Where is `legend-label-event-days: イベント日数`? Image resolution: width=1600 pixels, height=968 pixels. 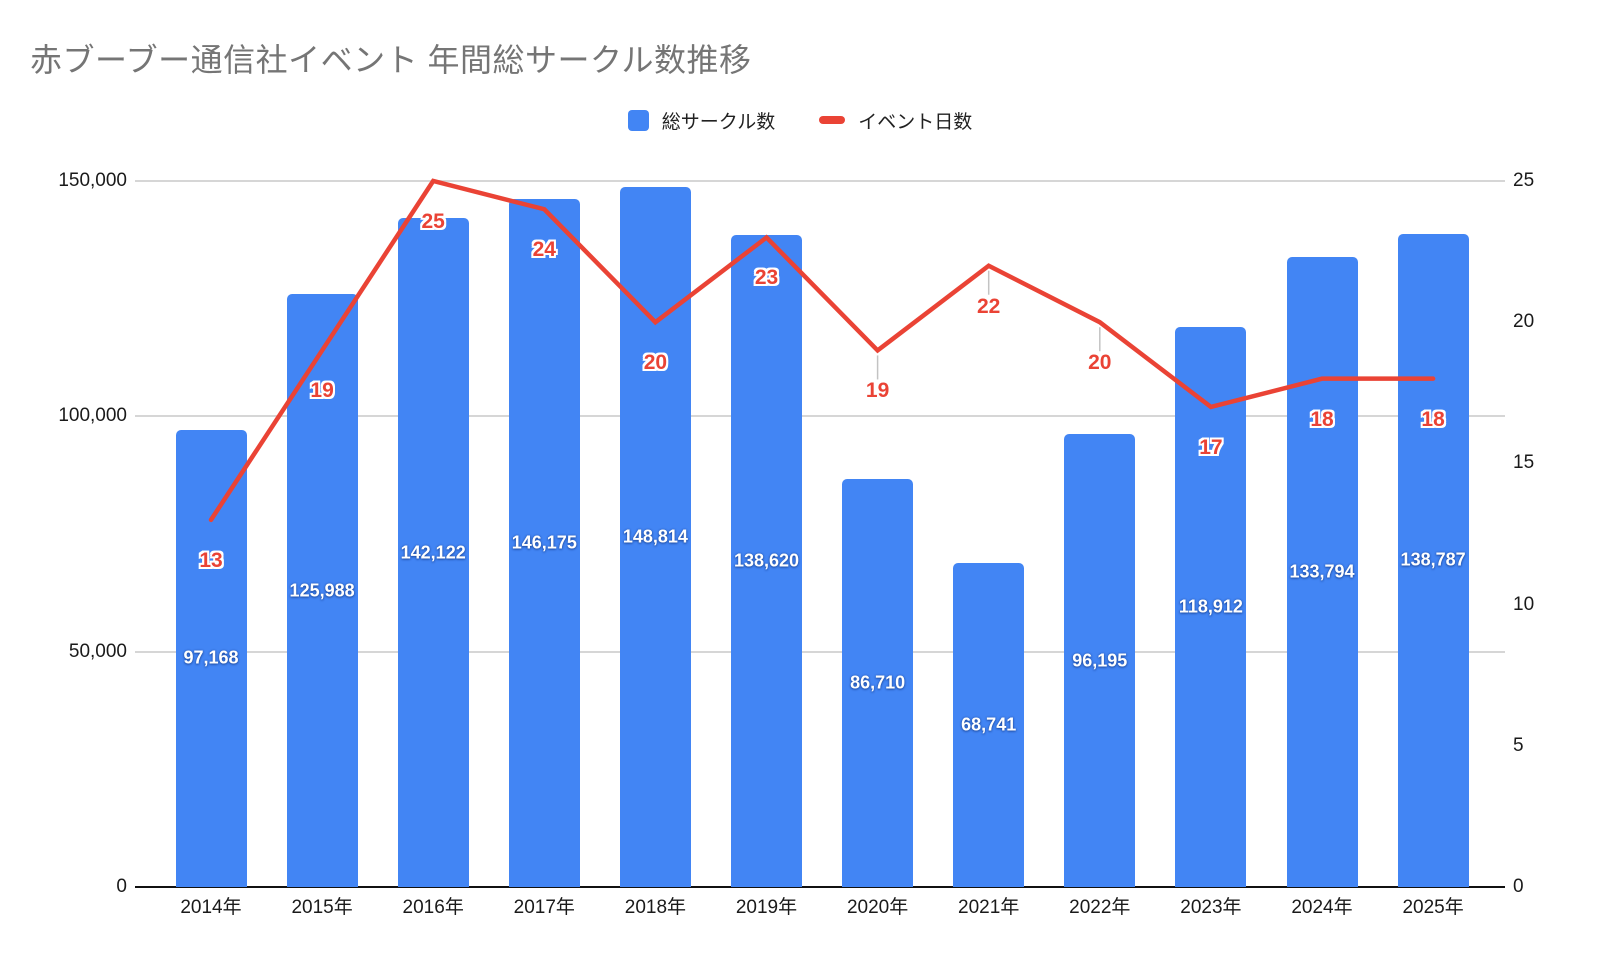
legend-label-event-days: イベント日数 is located at coordinates (915, 122).